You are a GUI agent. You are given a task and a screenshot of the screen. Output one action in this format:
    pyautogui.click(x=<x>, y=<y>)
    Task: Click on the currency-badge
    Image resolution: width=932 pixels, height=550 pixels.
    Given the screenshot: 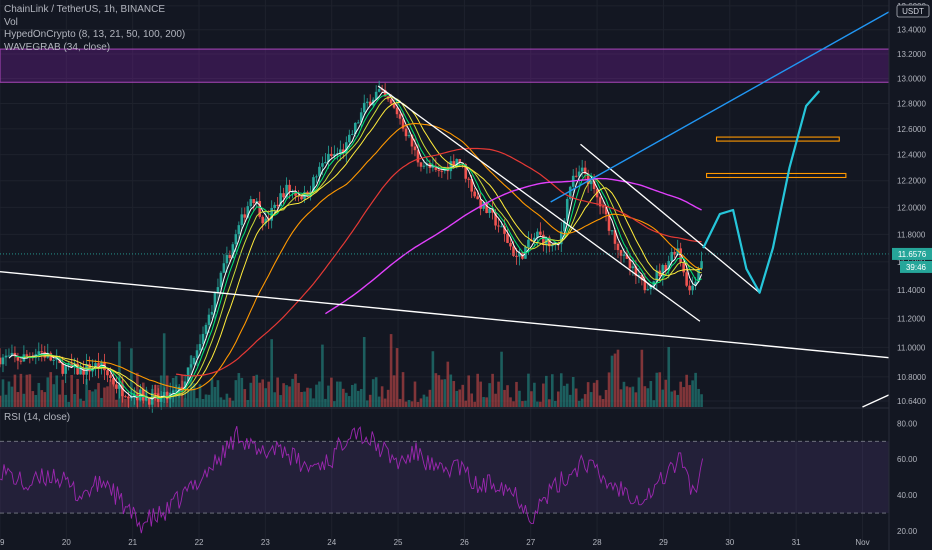 What is the action you would take?
    pyautogui.click(x=913, y=11)
    